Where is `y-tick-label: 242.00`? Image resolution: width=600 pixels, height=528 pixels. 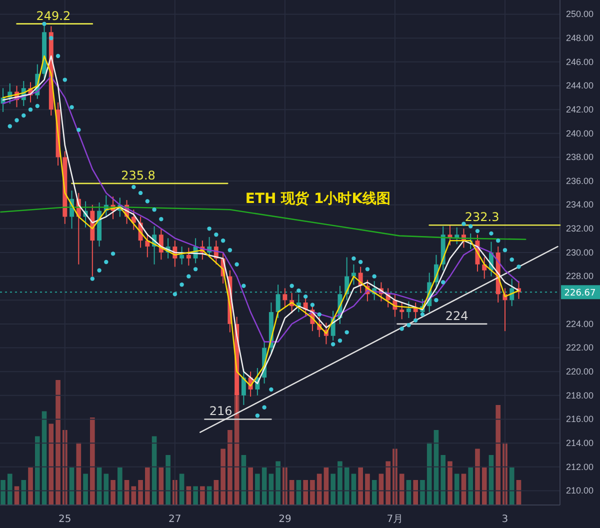 y-tick-label: 242.00 is located at coordinates (580, 109).